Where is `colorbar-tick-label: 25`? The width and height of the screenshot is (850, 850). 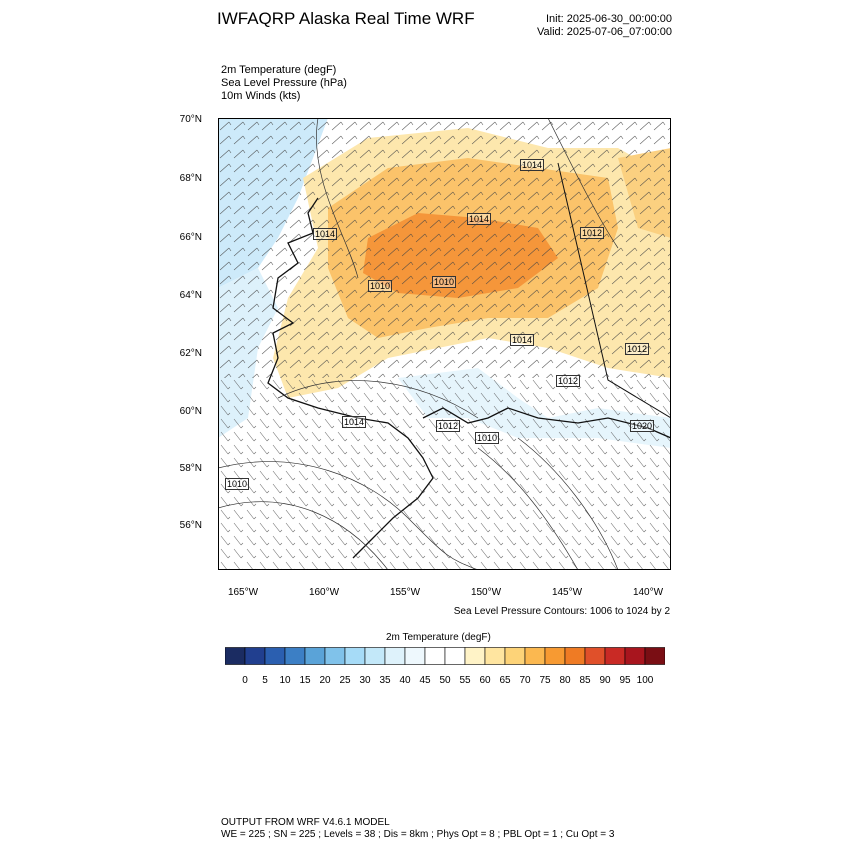
colorbar-tick-label: 25 is located at coordinates (345, 680).